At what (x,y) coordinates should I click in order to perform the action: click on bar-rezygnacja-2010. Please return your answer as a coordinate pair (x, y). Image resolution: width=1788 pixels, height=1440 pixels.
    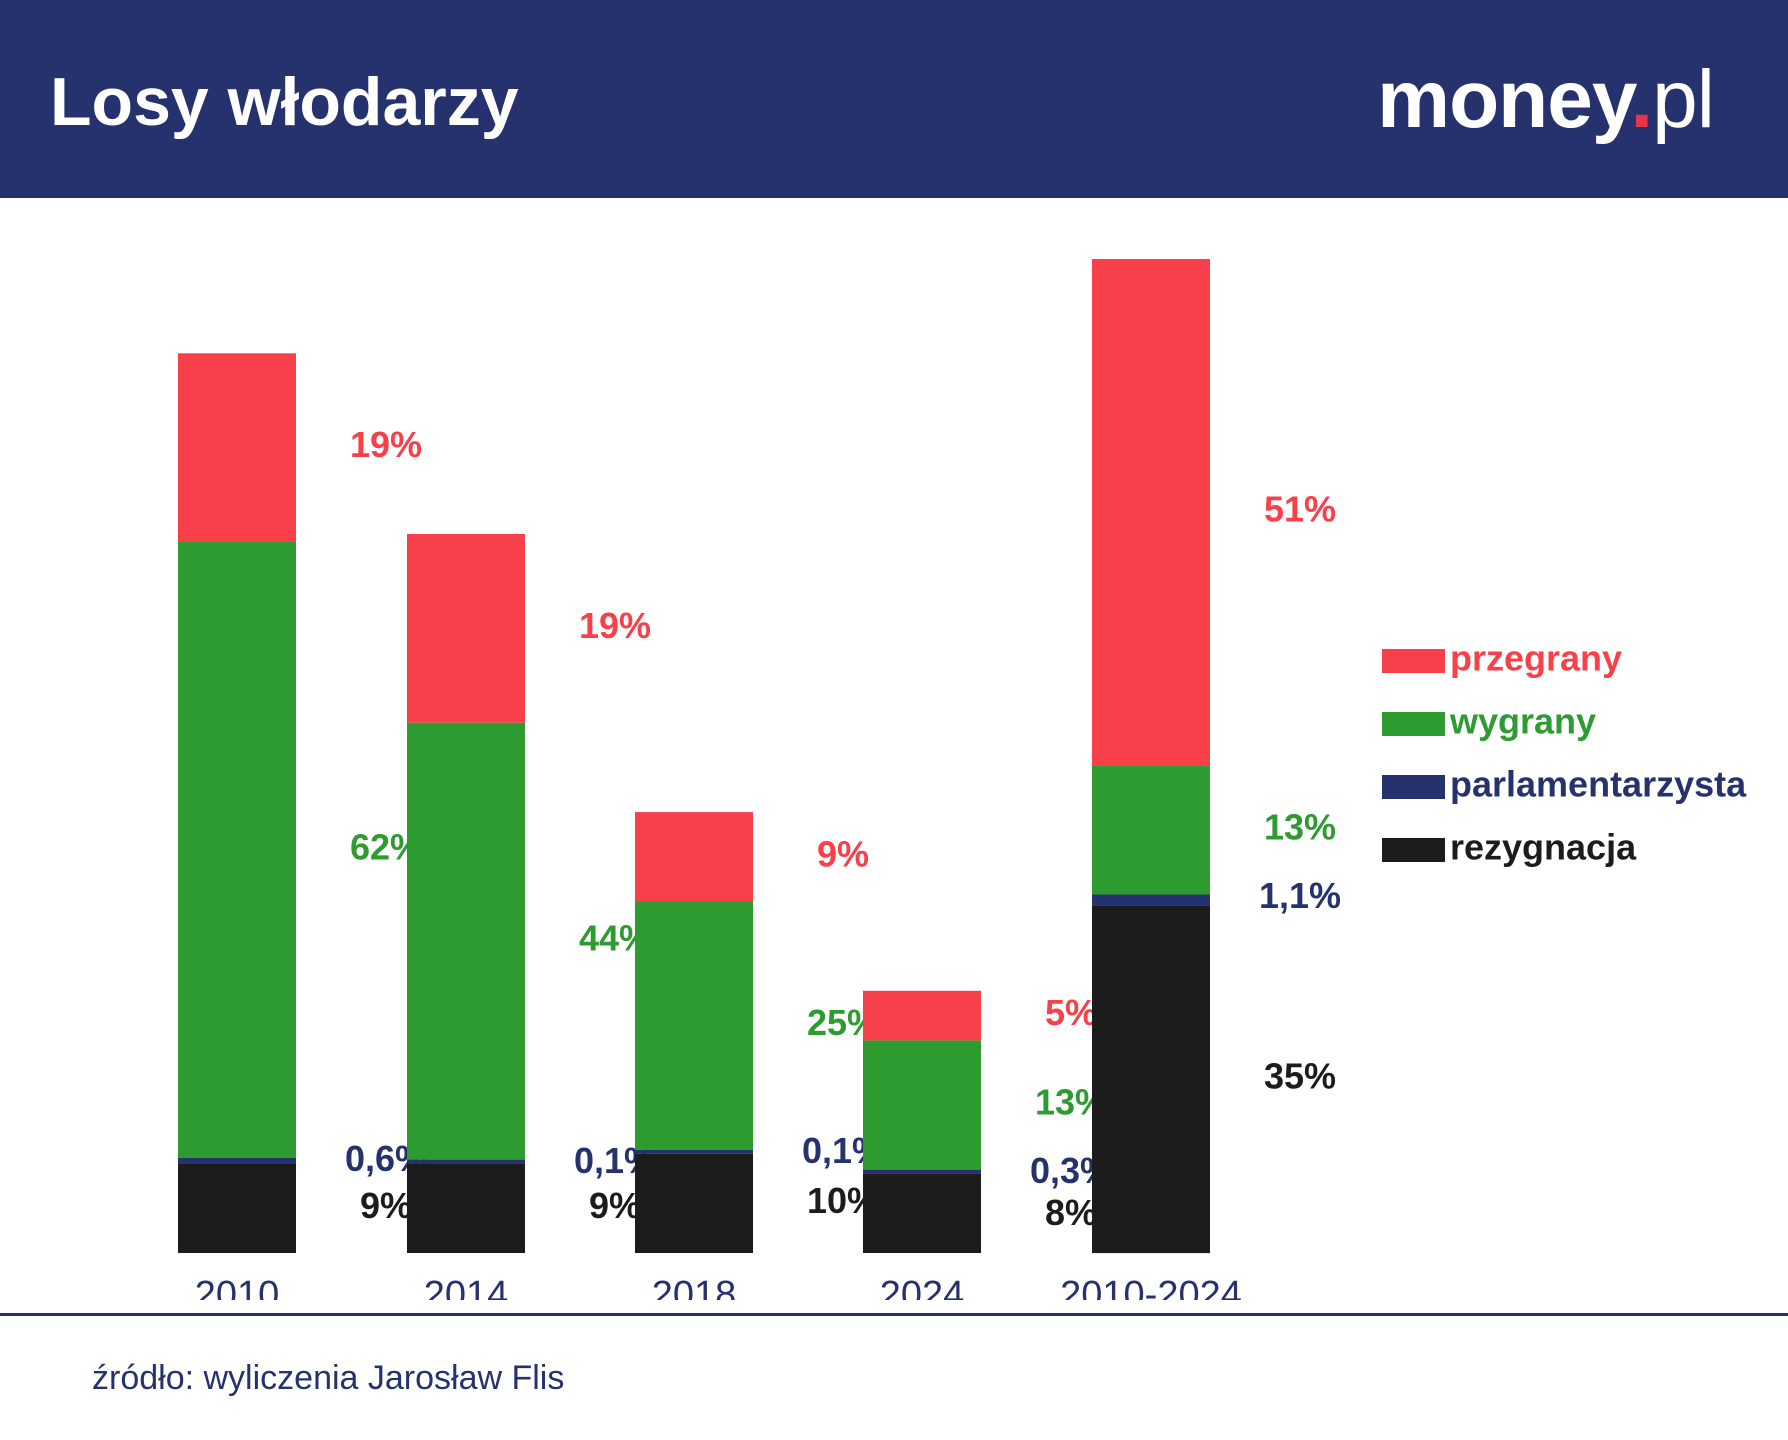
    Looking at the image, I should click on (237, 1208).